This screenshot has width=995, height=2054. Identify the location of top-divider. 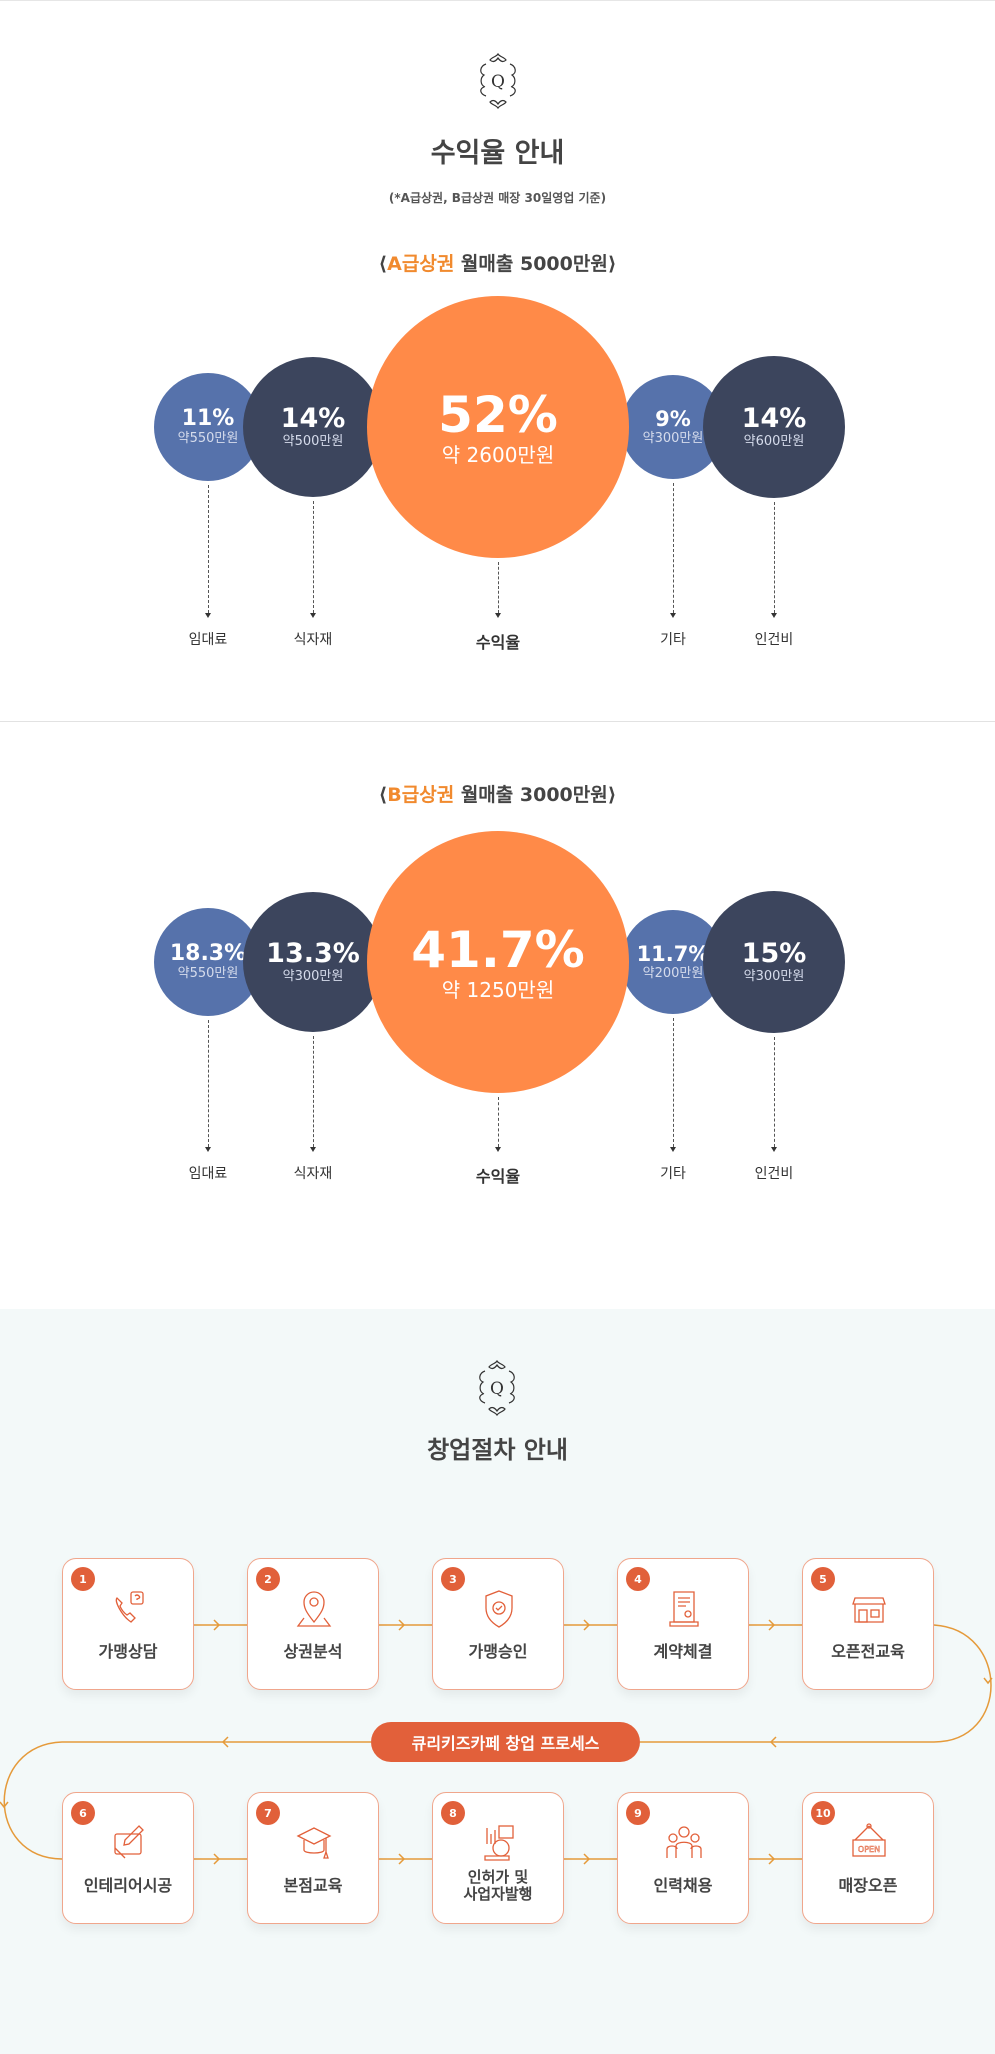
(497, 0).